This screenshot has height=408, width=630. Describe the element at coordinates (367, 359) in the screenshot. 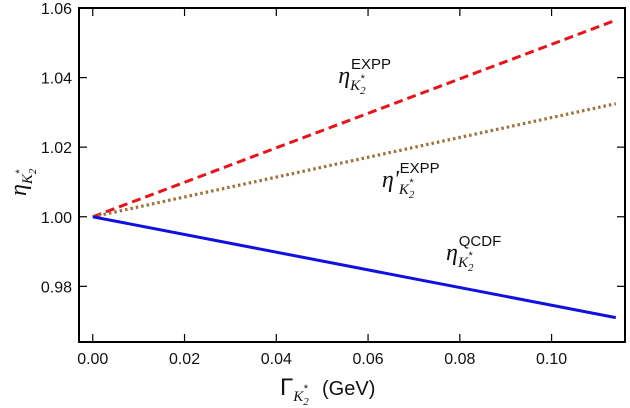

I see `x-tick-label: 0.06` at that location.